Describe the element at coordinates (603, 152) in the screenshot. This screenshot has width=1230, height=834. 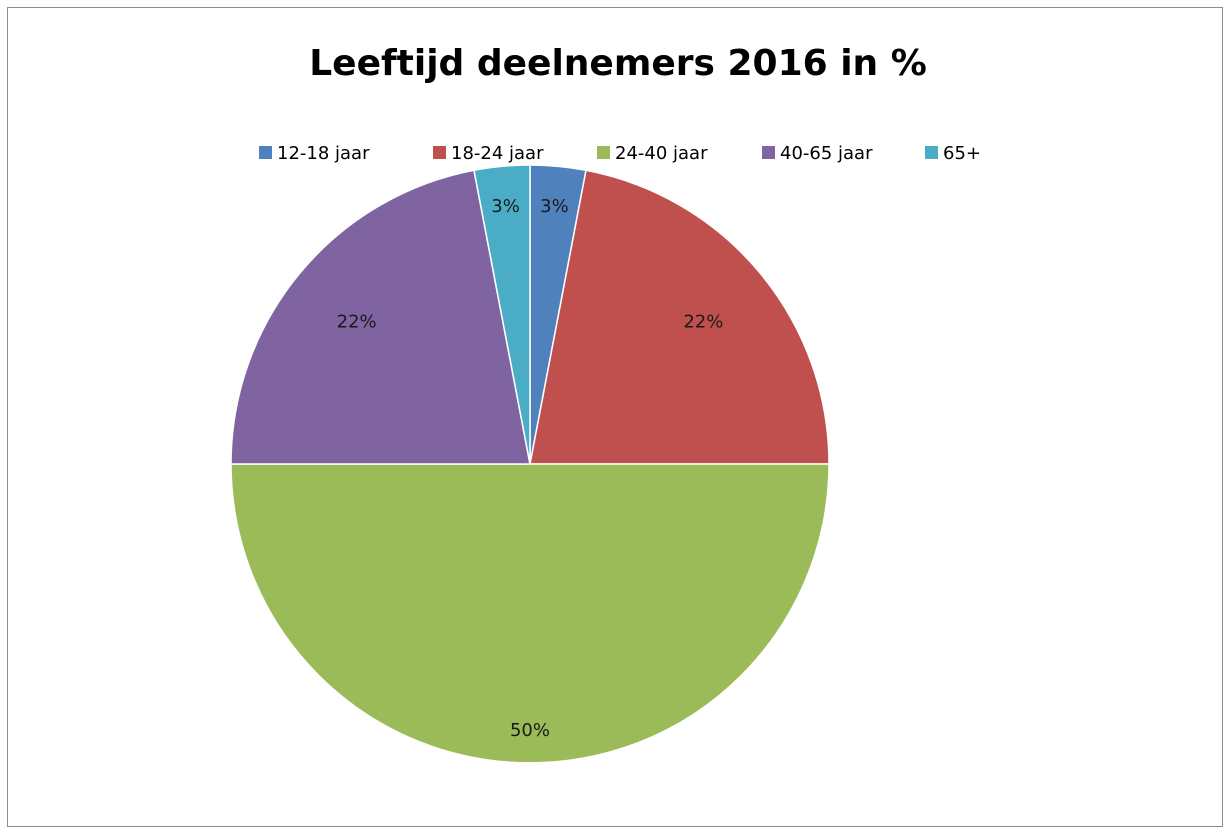
I see `legend-swatch-24-40-jaar` at that location.